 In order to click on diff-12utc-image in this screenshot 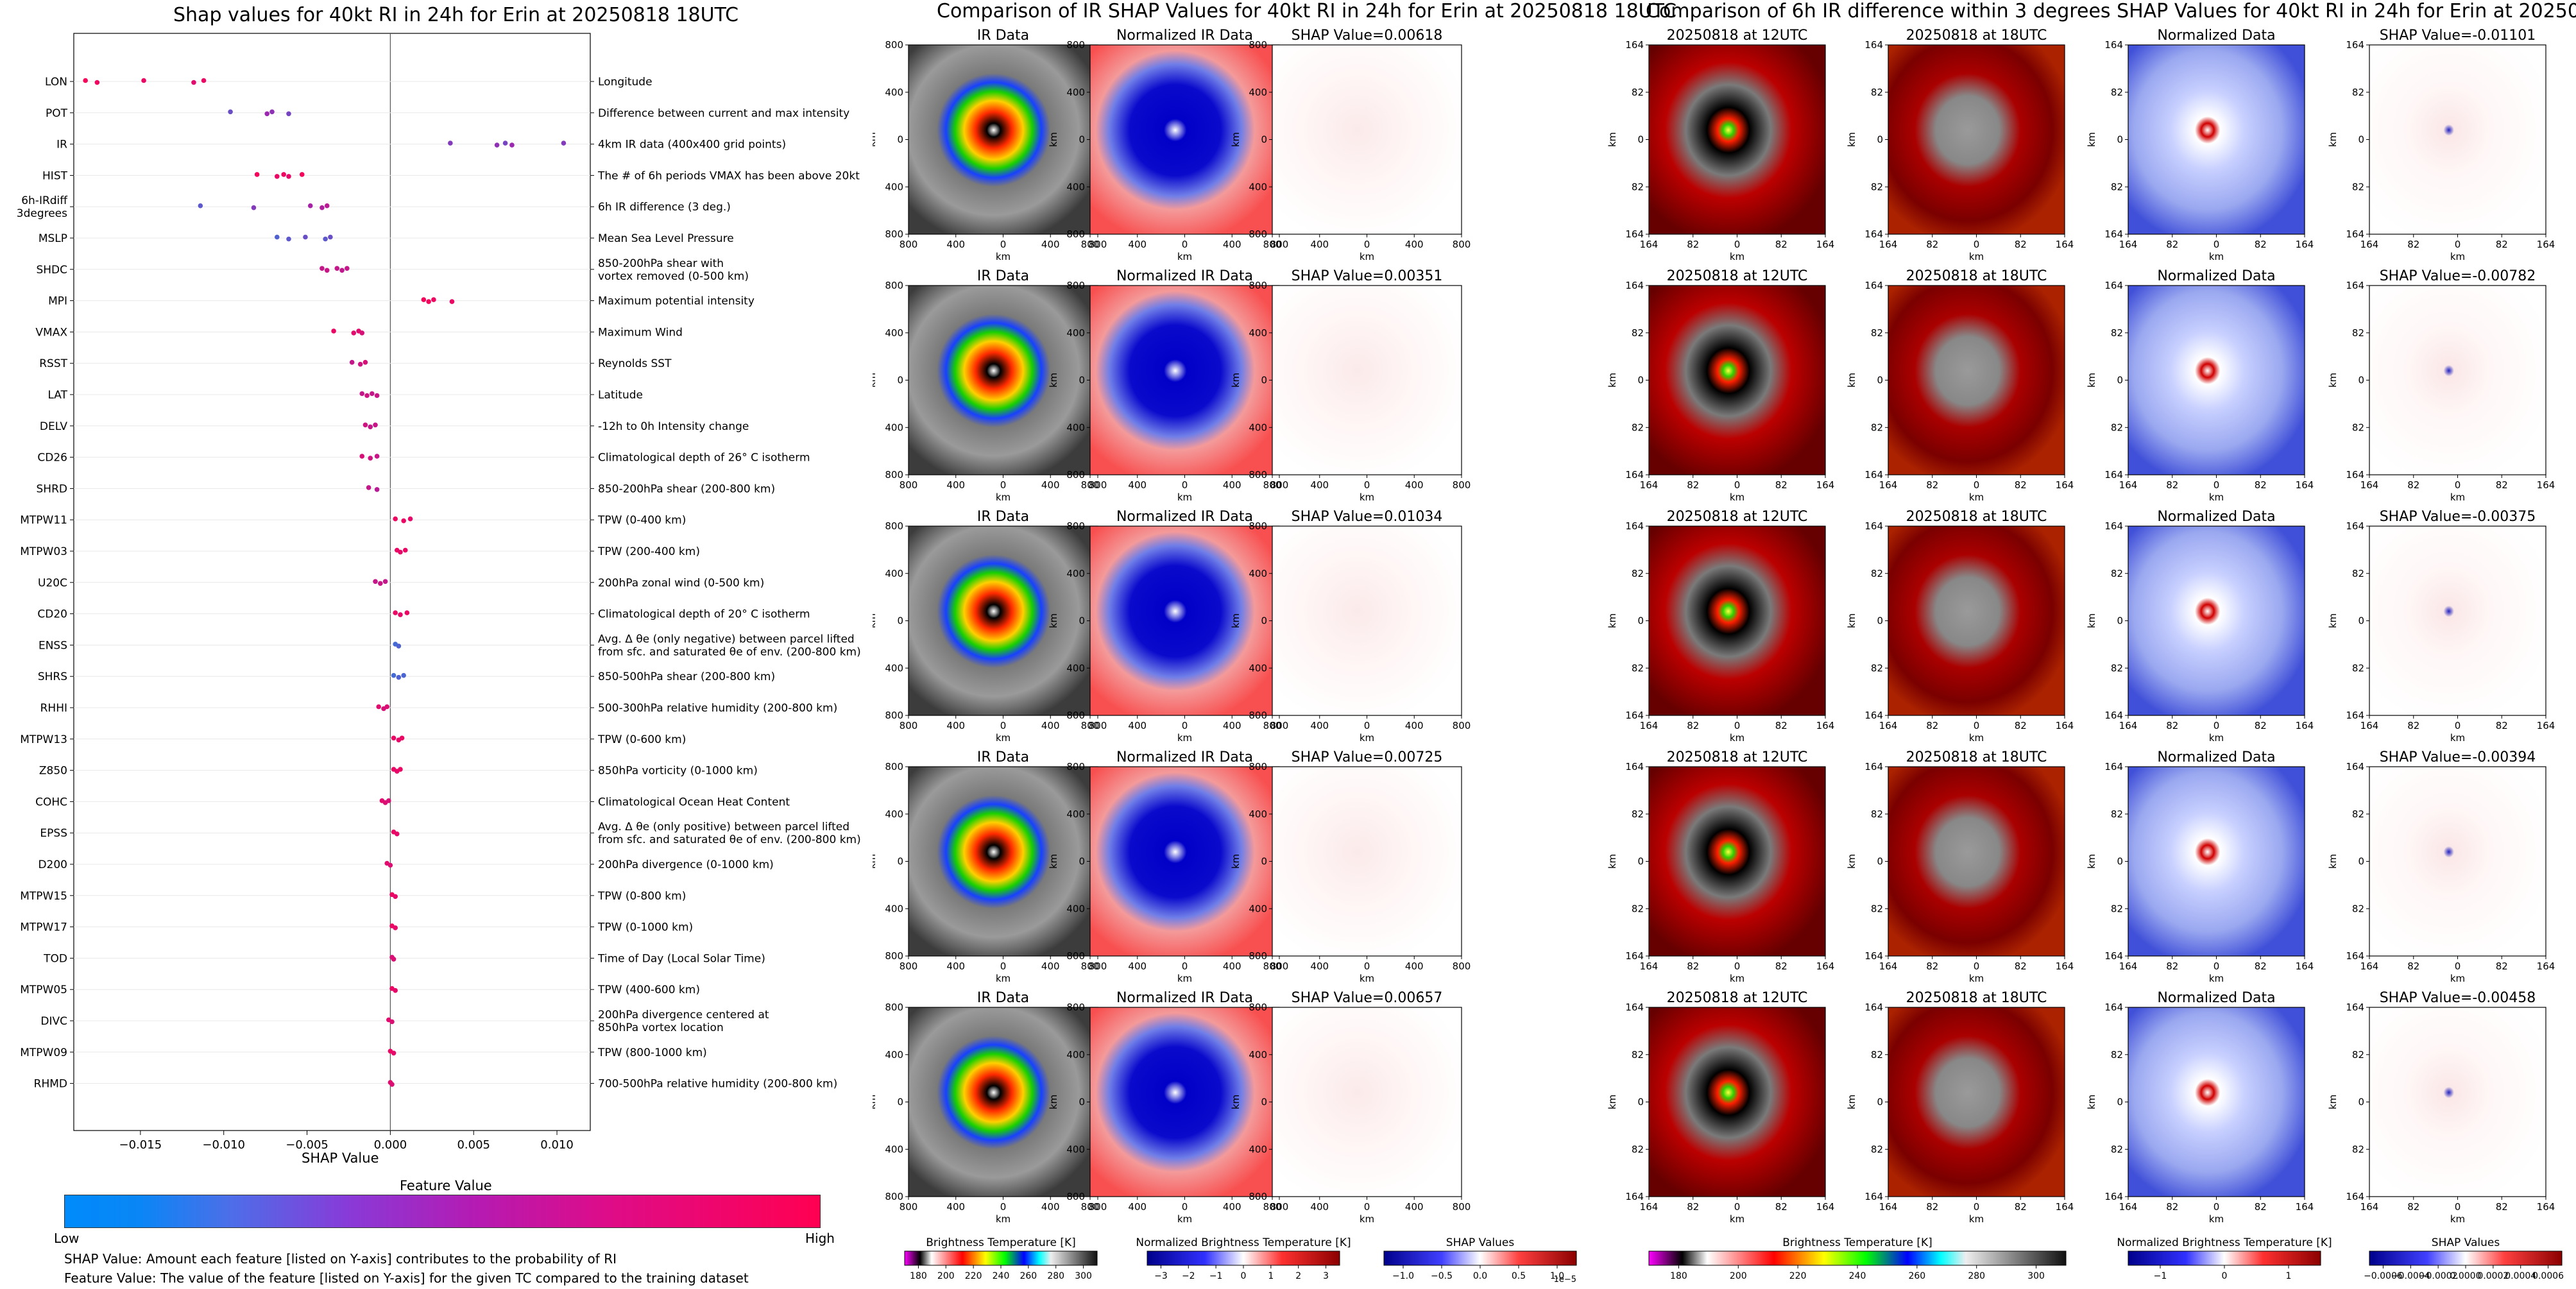, I will do `click(1737, 139)`.